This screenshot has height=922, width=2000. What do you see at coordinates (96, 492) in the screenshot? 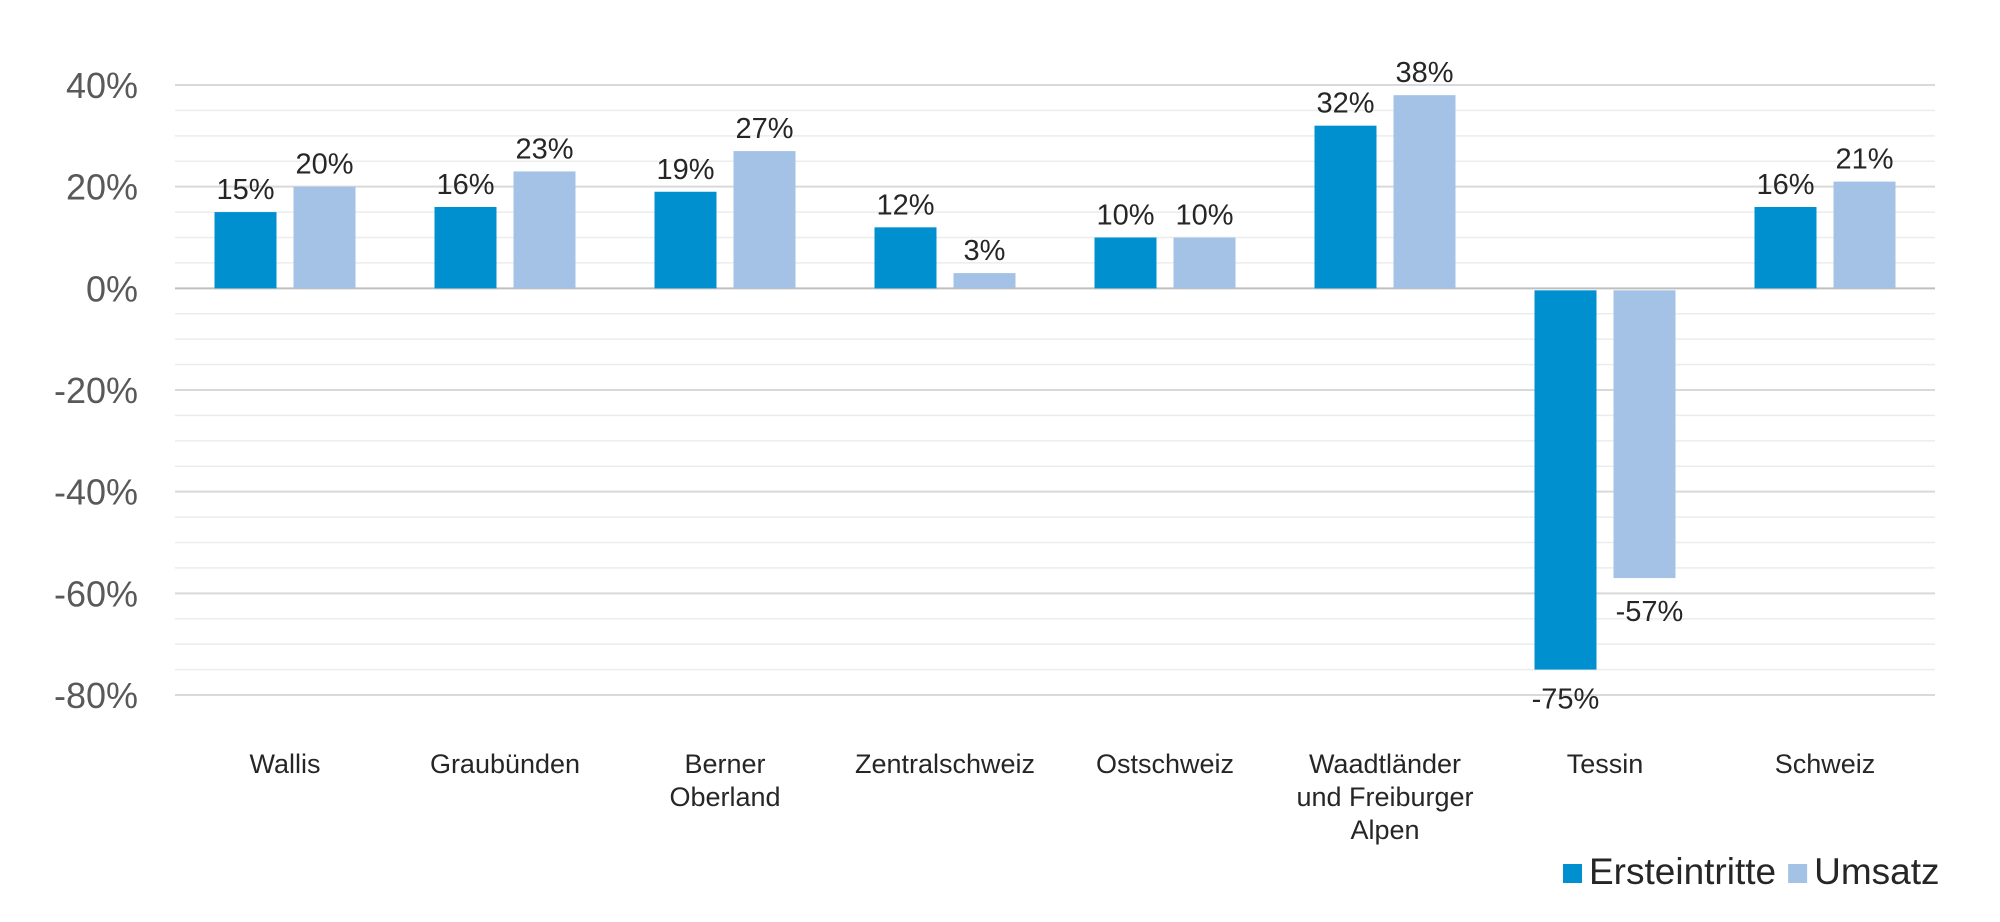
I see `y-tick-label: -40%` at bounding box center [96, 492].